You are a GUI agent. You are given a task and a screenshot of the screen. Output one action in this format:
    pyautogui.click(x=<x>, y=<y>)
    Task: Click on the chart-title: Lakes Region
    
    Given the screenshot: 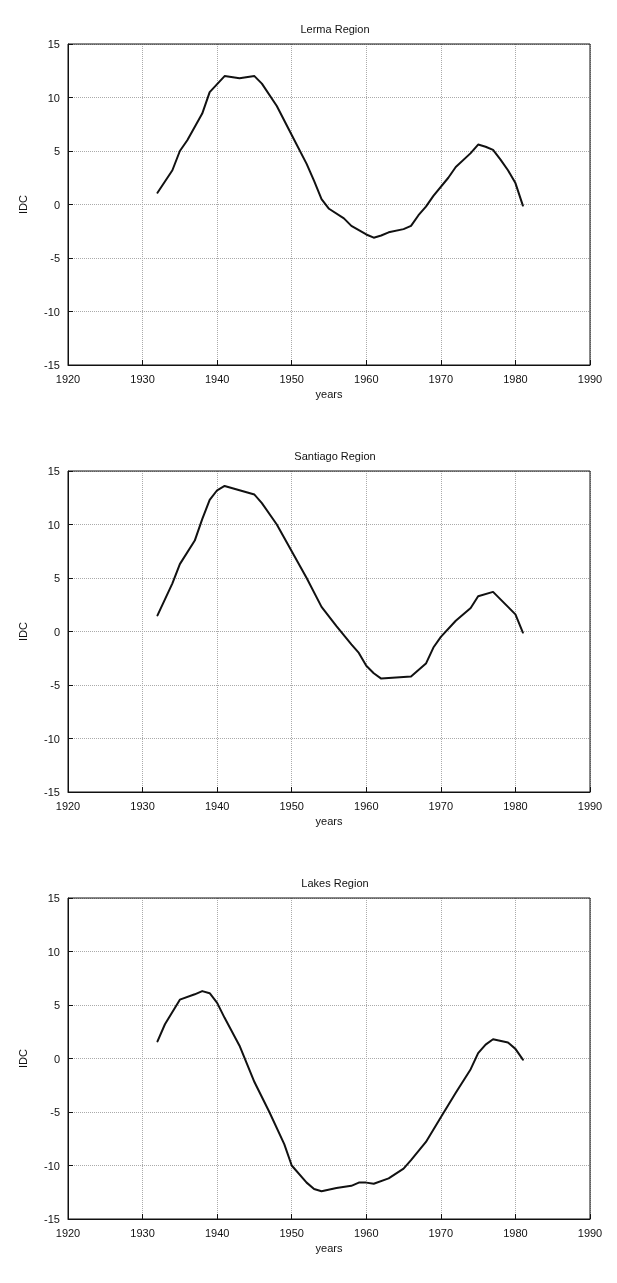 What is the action you would take?
    pyautogui.click(x=335, y=882)
    